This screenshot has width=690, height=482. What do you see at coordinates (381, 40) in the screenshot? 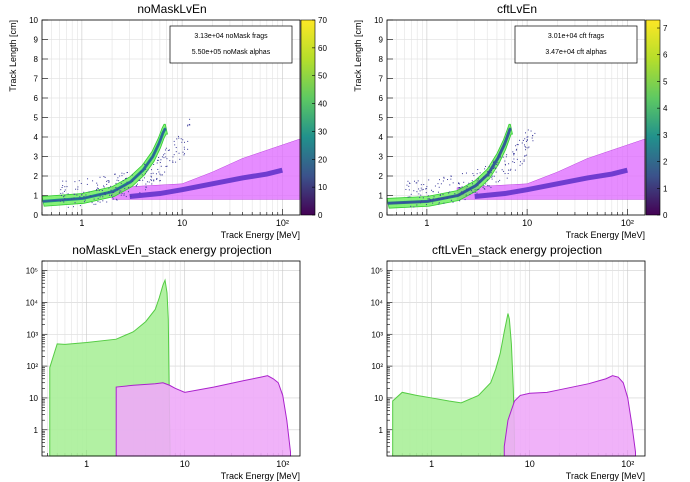
I see `y-tick-label: 9` at bounding box center [381, 40].